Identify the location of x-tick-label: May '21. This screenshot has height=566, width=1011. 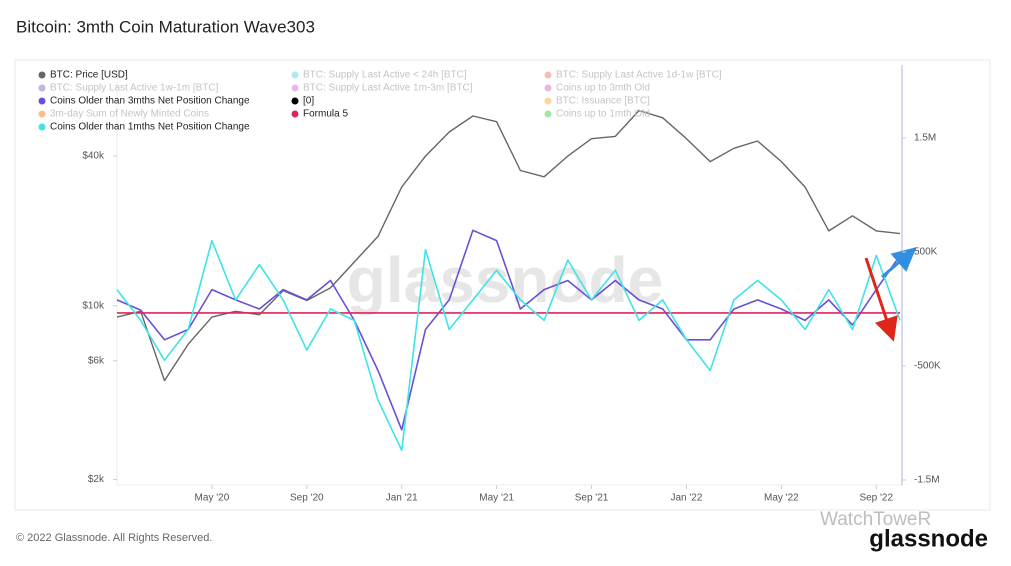
(496, 498).